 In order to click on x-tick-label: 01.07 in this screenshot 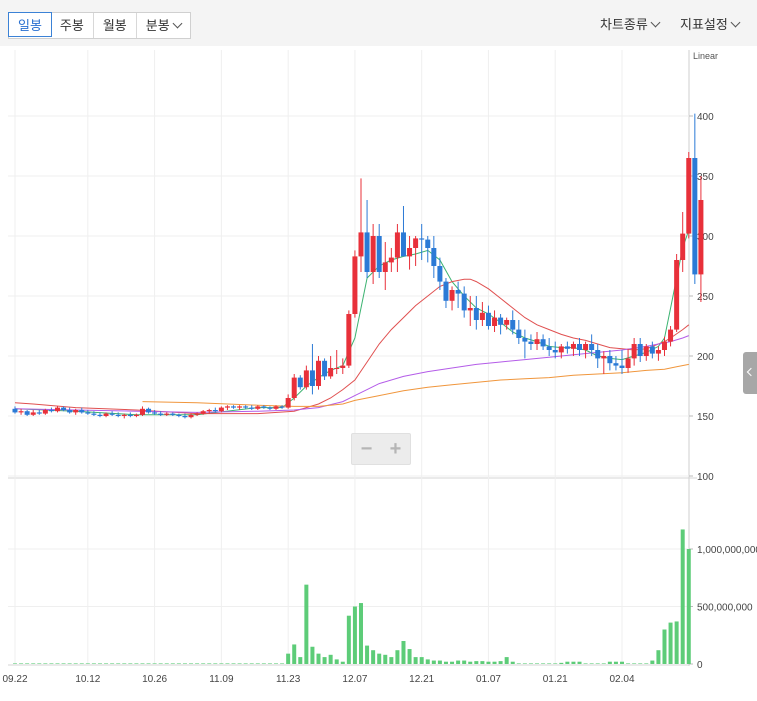, I will do `click(488, 679)`.